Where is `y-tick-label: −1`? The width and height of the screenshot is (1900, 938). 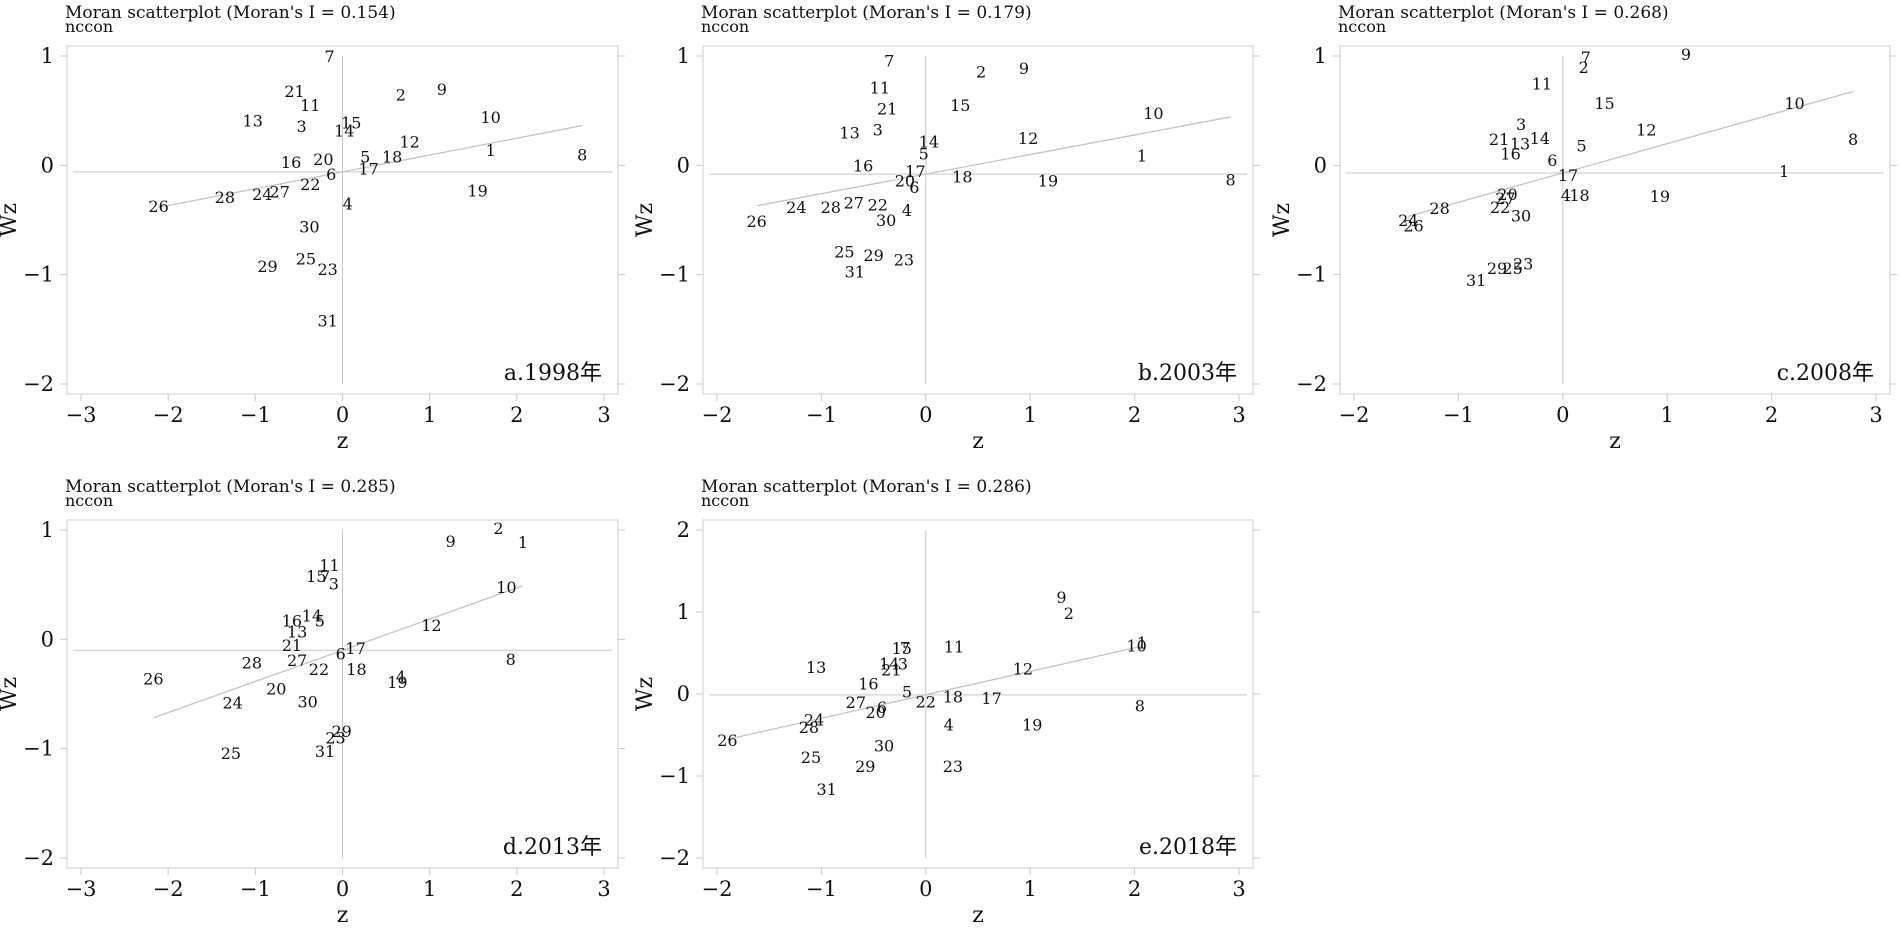
y-tick-label: −1 is located at coordinates (1311, 275).